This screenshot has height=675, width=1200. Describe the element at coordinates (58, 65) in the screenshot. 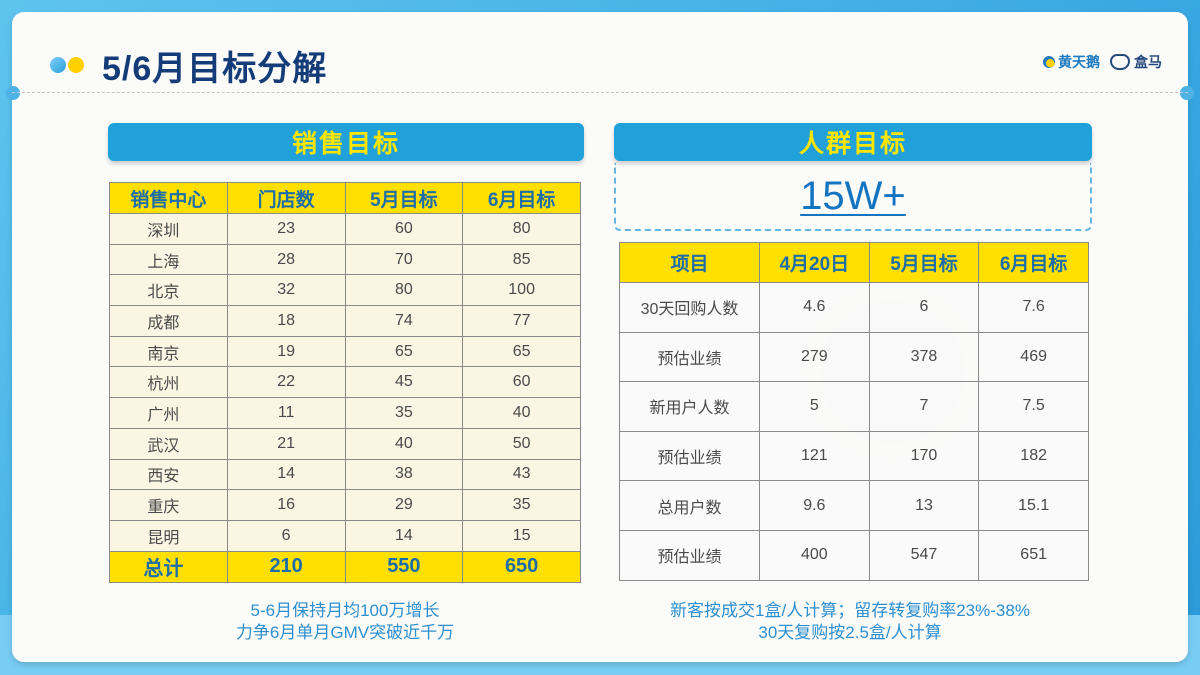

I see `blue-dot-icon` at that location.